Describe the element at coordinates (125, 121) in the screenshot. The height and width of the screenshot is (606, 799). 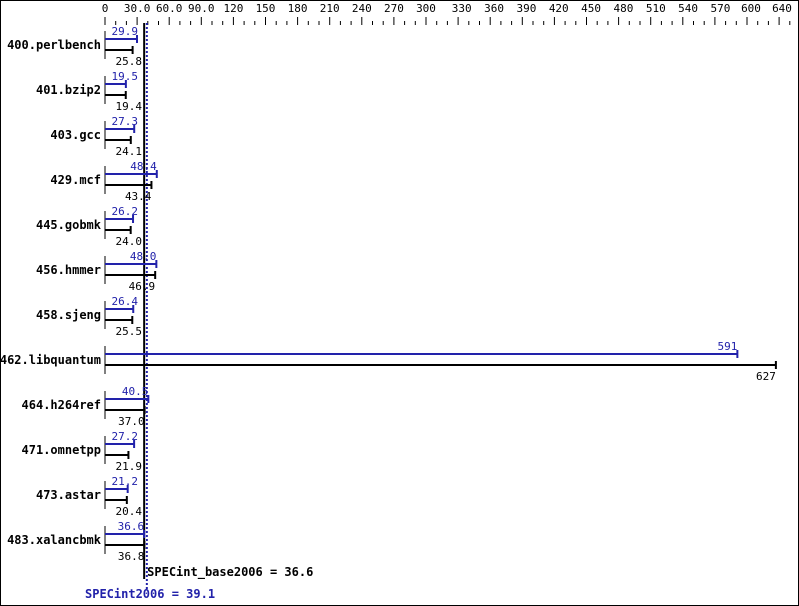
I see `peak-value-label: 27.3` at that location.